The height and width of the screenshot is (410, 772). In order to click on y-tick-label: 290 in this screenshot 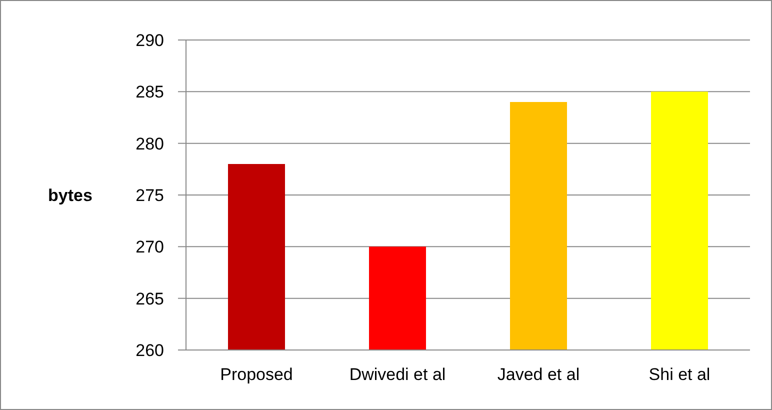, I will do `click(150, 40)`.